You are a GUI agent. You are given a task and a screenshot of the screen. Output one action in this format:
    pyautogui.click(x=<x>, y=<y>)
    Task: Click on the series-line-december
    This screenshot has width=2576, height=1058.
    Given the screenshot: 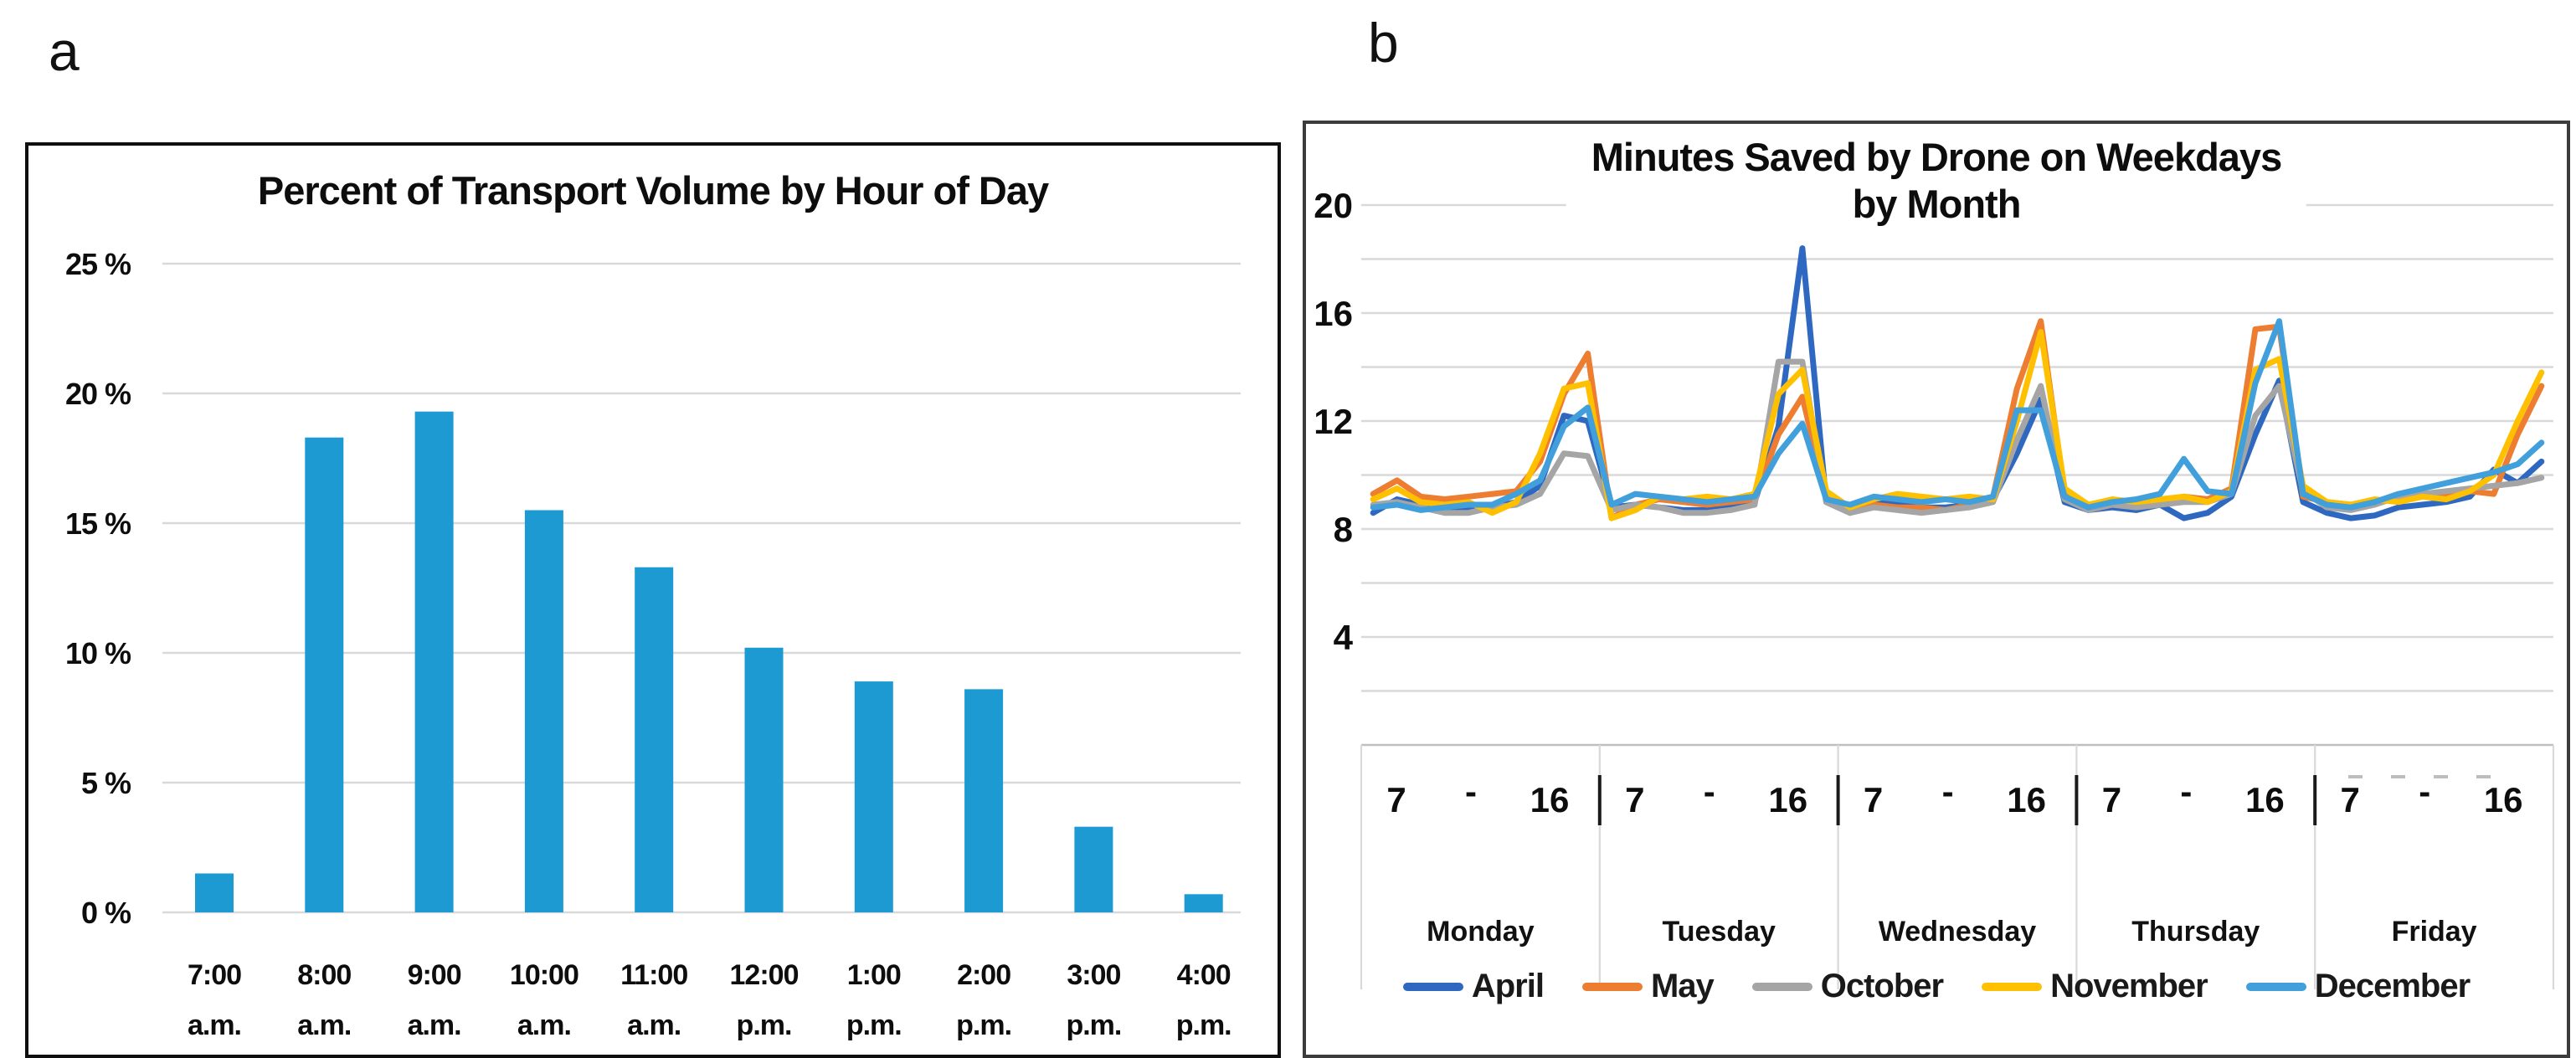 What is the action you would take?
    pyautogui.click(x=1958, y=415)
    